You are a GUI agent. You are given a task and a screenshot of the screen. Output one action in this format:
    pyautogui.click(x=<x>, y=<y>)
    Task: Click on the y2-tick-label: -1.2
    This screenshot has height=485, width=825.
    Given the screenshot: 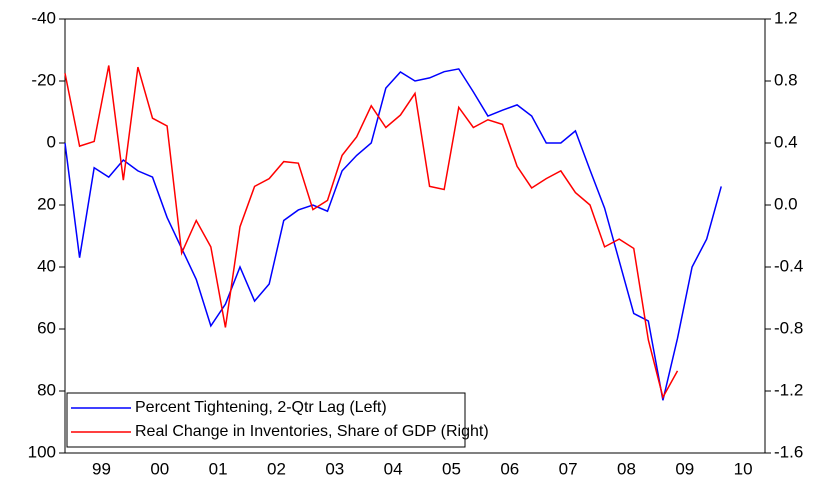 What is the action you would take?
    pyautogui.click(x=788, y=389)
    